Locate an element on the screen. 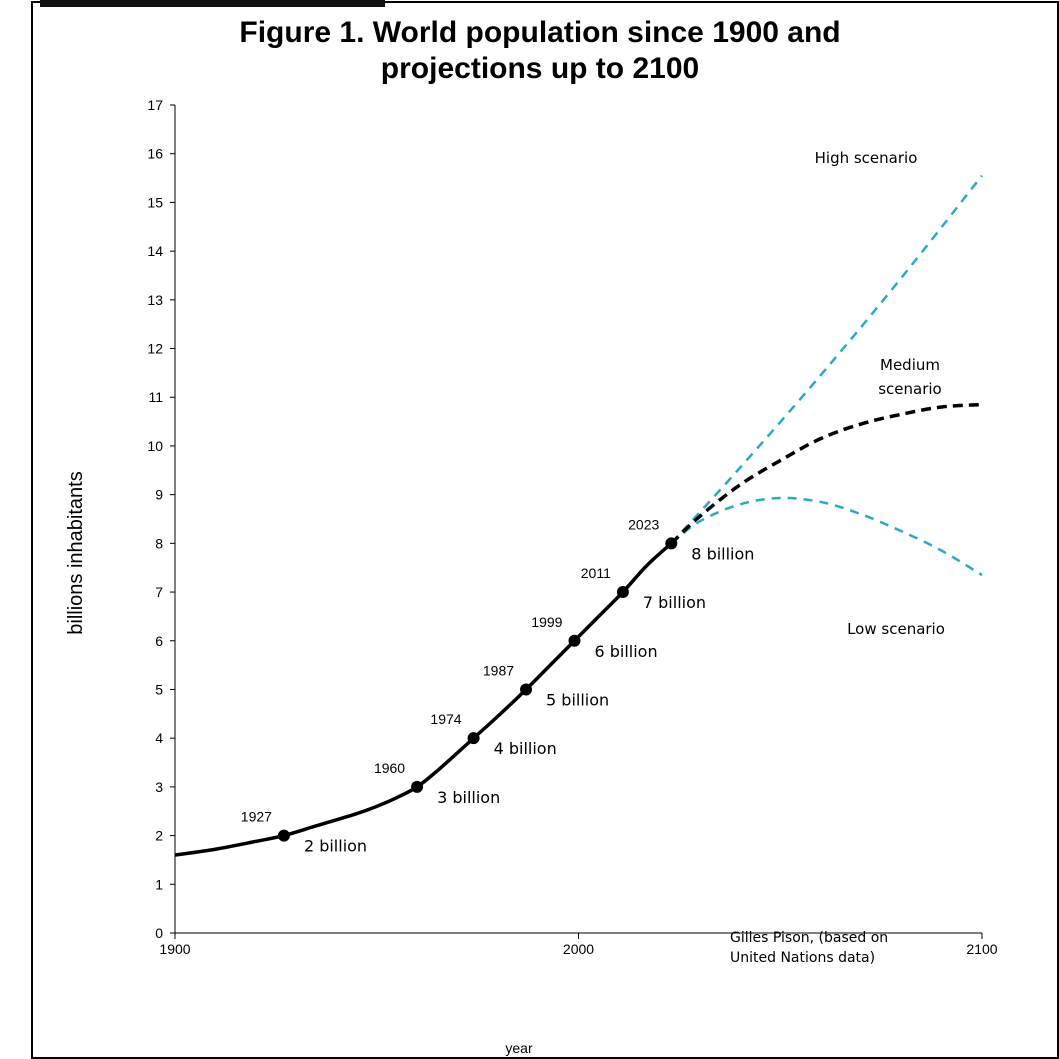 The height and width of the screenshot is (1059, 1059). low-scenario-label: Low scenario is located at coordinates (896, 629).